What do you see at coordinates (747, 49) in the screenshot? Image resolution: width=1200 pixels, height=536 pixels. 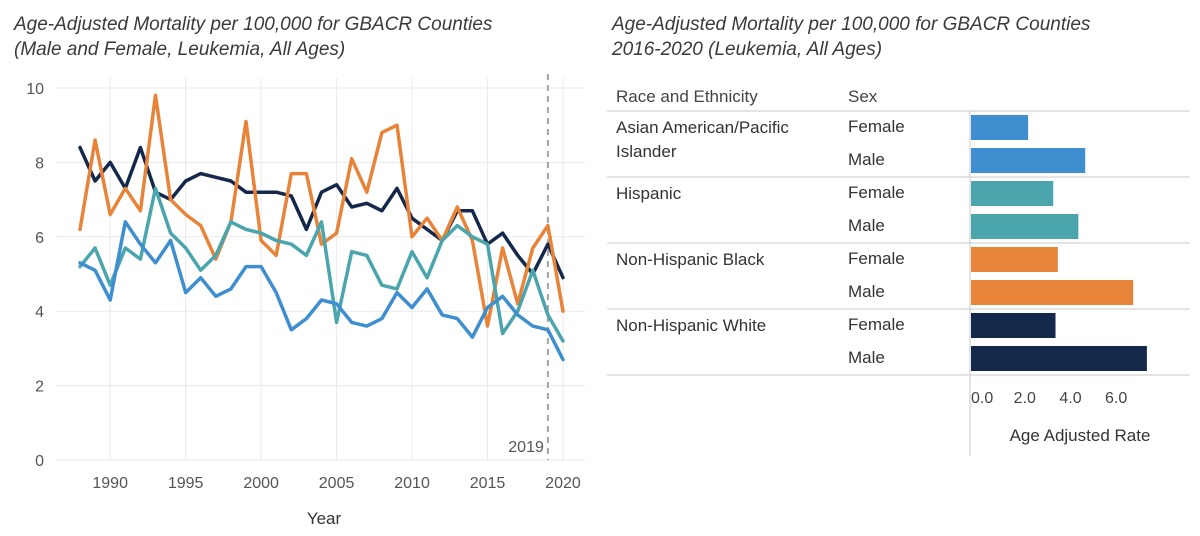 I see `bar-chart-title-line2: 2016-2020 (Leukemia, All Ages)` at bounding box center [747, 49].